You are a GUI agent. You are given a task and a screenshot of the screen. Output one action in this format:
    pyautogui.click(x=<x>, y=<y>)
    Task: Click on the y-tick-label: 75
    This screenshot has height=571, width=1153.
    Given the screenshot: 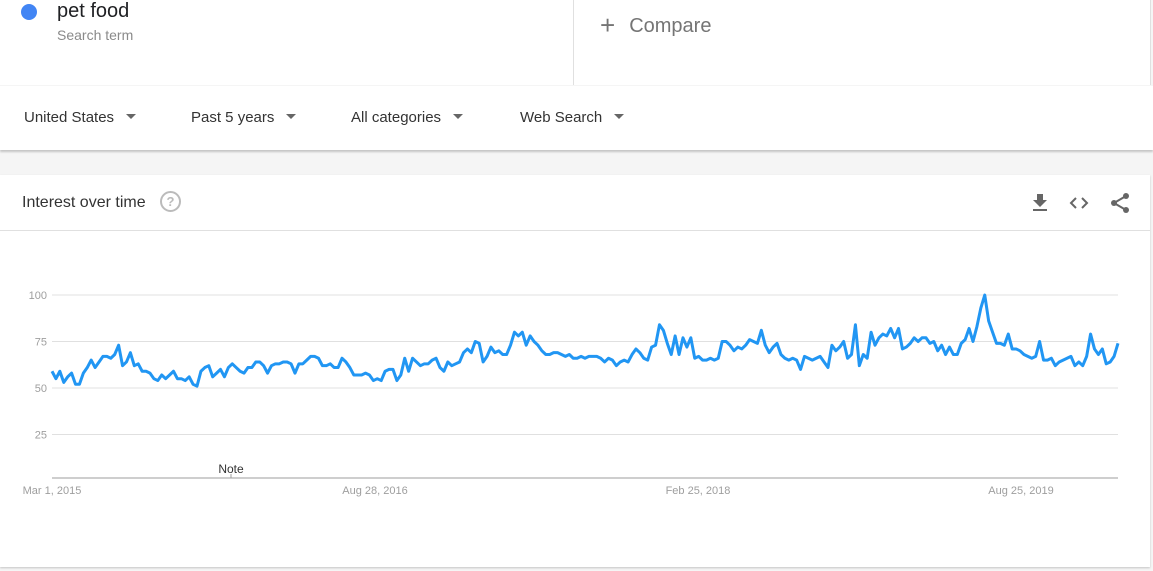 What is the action you would take?
    pyautogui.click(x=41, y=343)
    